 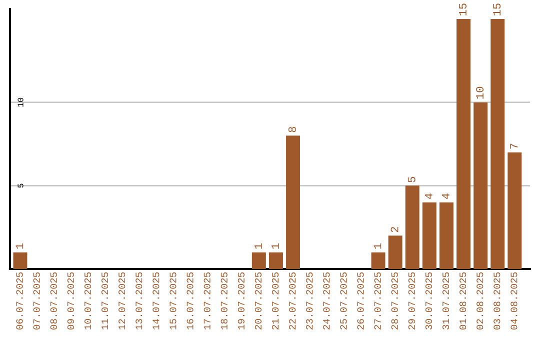 I want to click on x-tick-label: 19.07.2025, so click(x=241, y=301).